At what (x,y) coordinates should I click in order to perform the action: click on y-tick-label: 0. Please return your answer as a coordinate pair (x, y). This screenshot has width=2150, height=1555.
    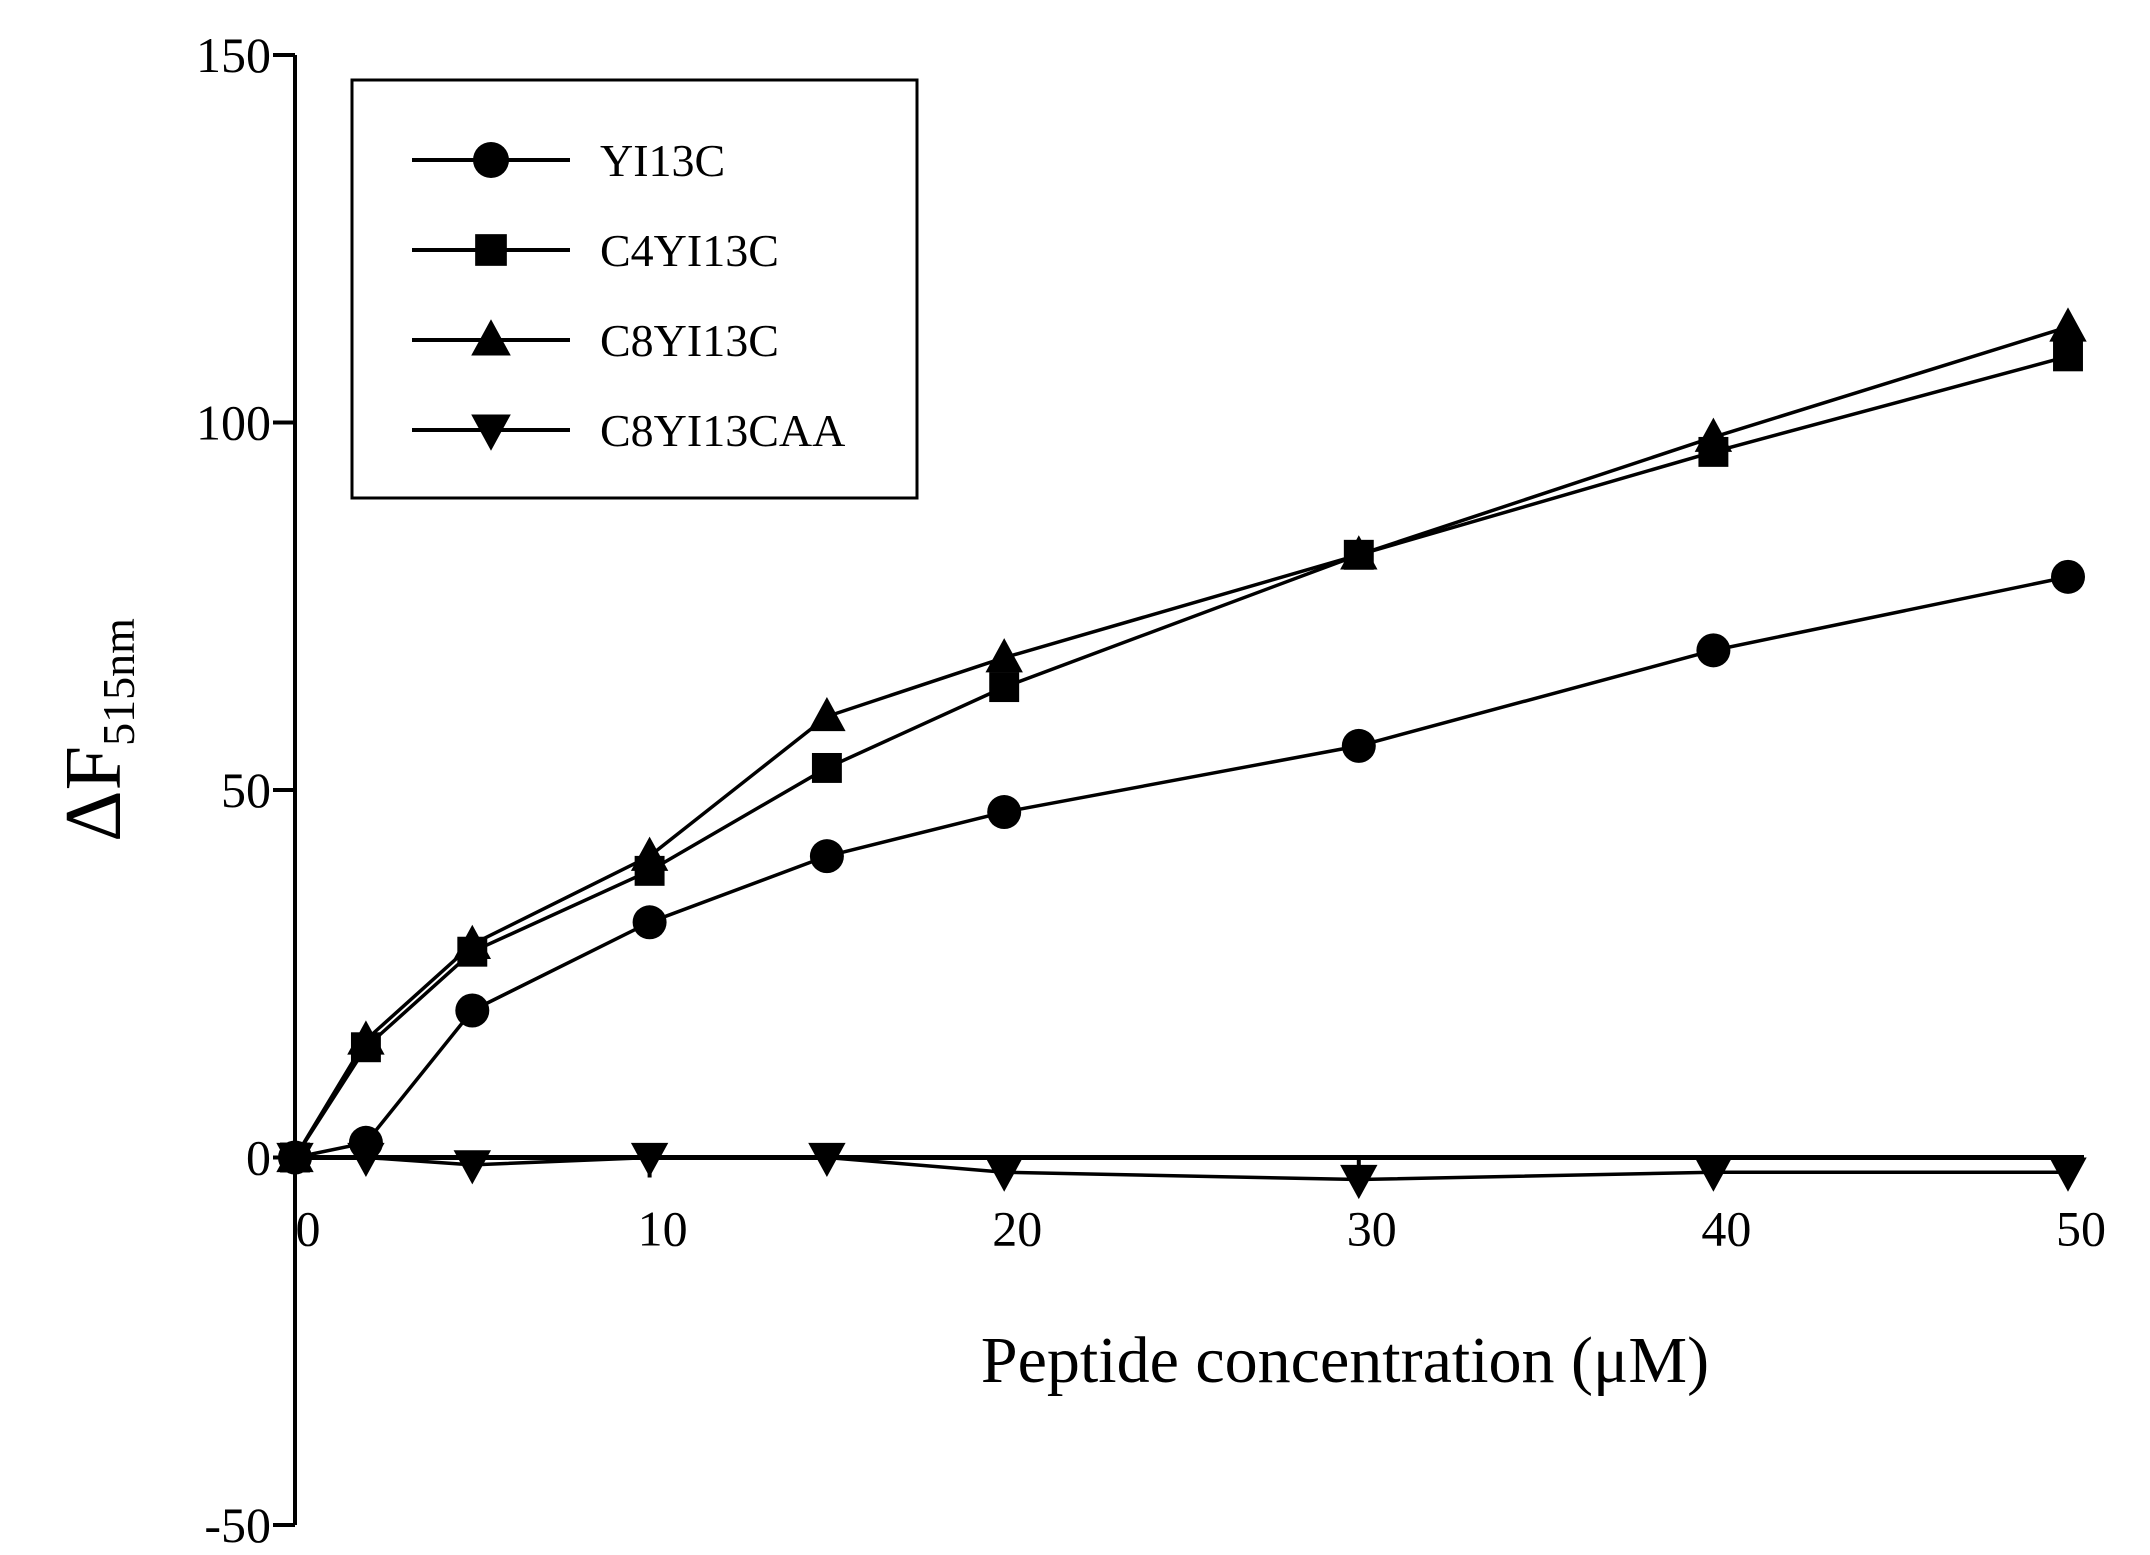
    Looking at the image, I should click on (258, 1158).